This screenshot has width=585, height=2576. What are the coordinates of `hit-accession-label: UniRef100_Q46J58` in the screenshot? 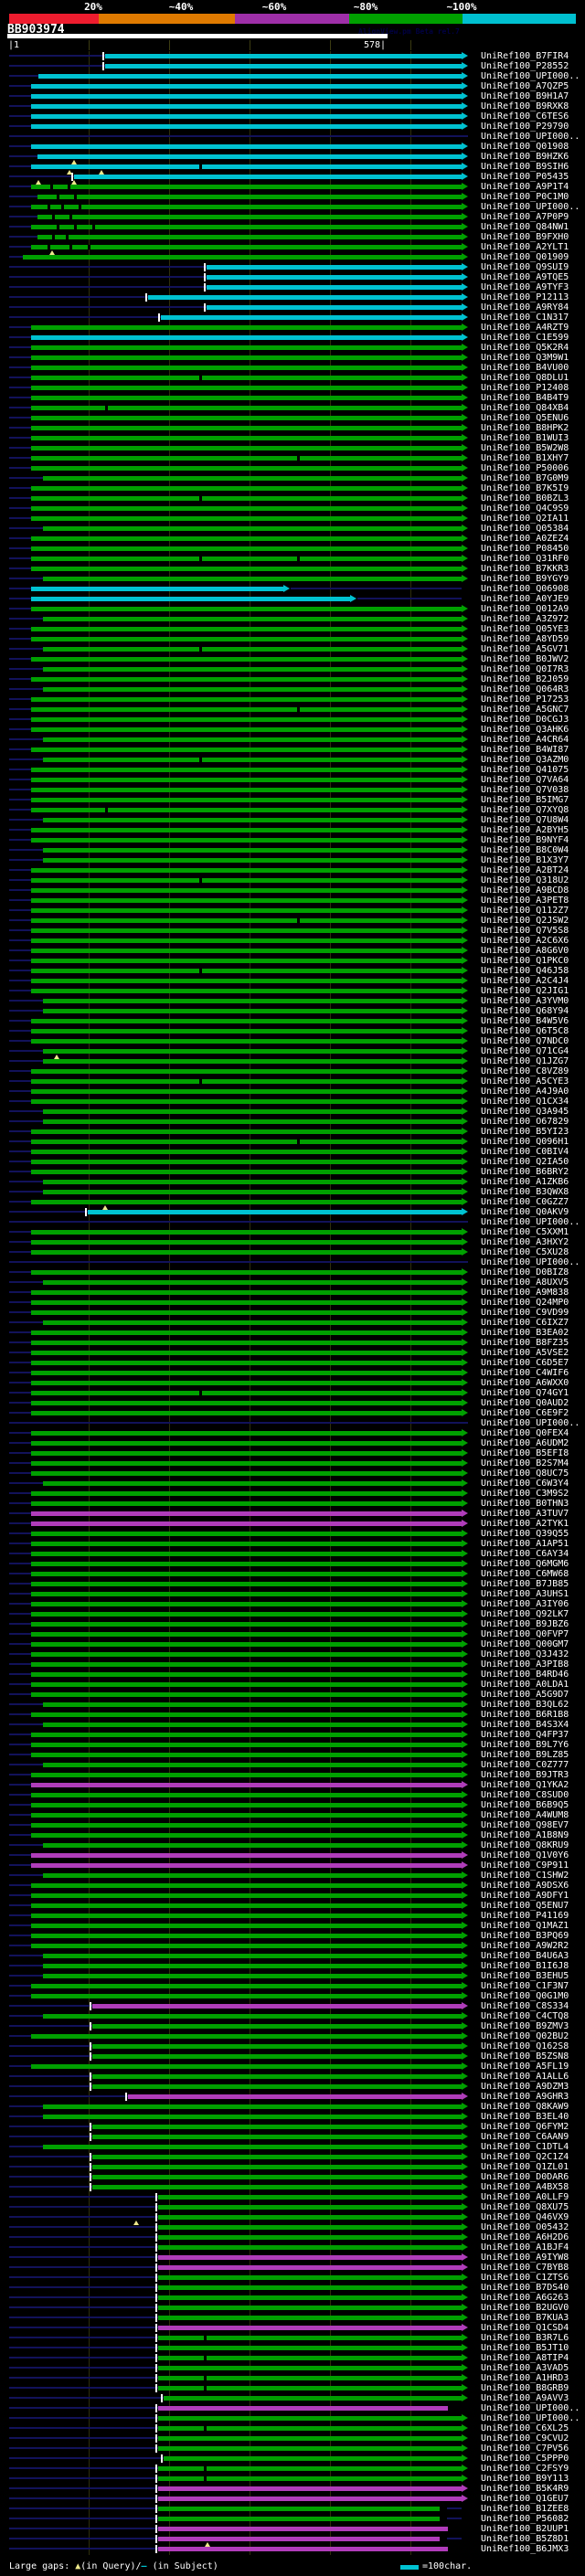 It's located at (525, 971).